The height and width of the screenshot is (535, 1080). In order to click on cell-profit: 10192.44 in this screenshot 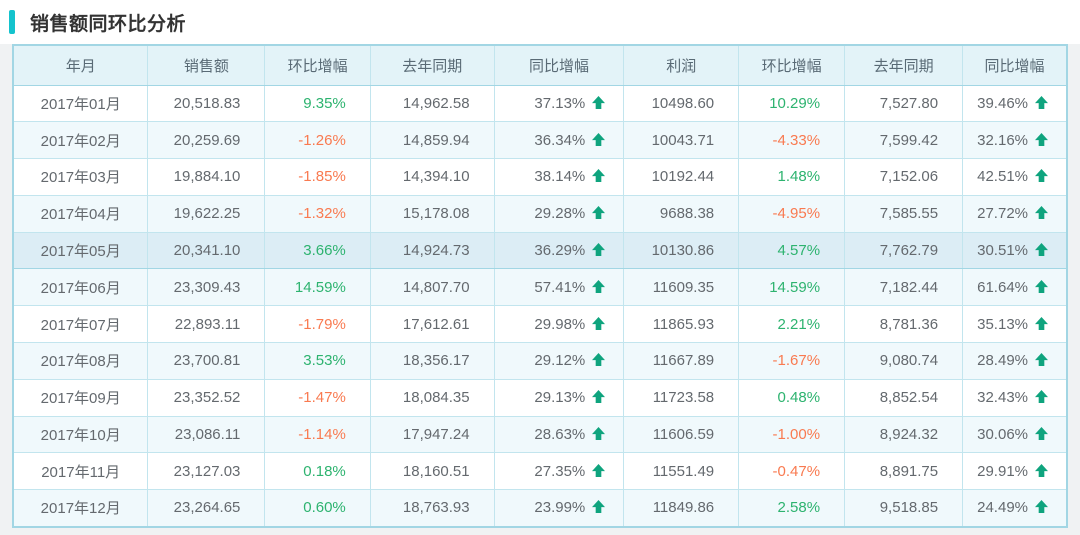, I will do `click(681, 177)`.